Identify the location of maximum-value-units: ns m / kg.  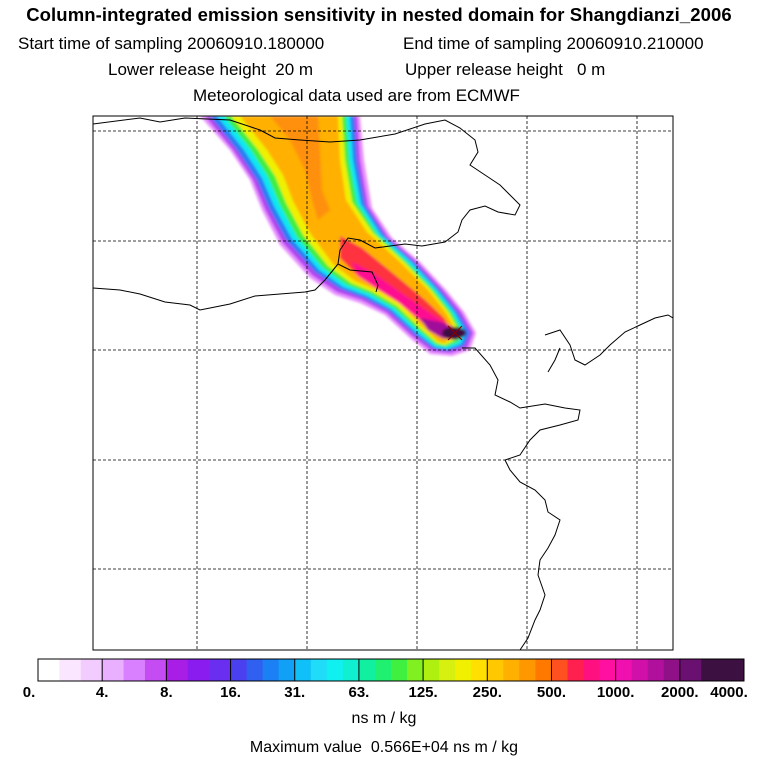
(486, 747).